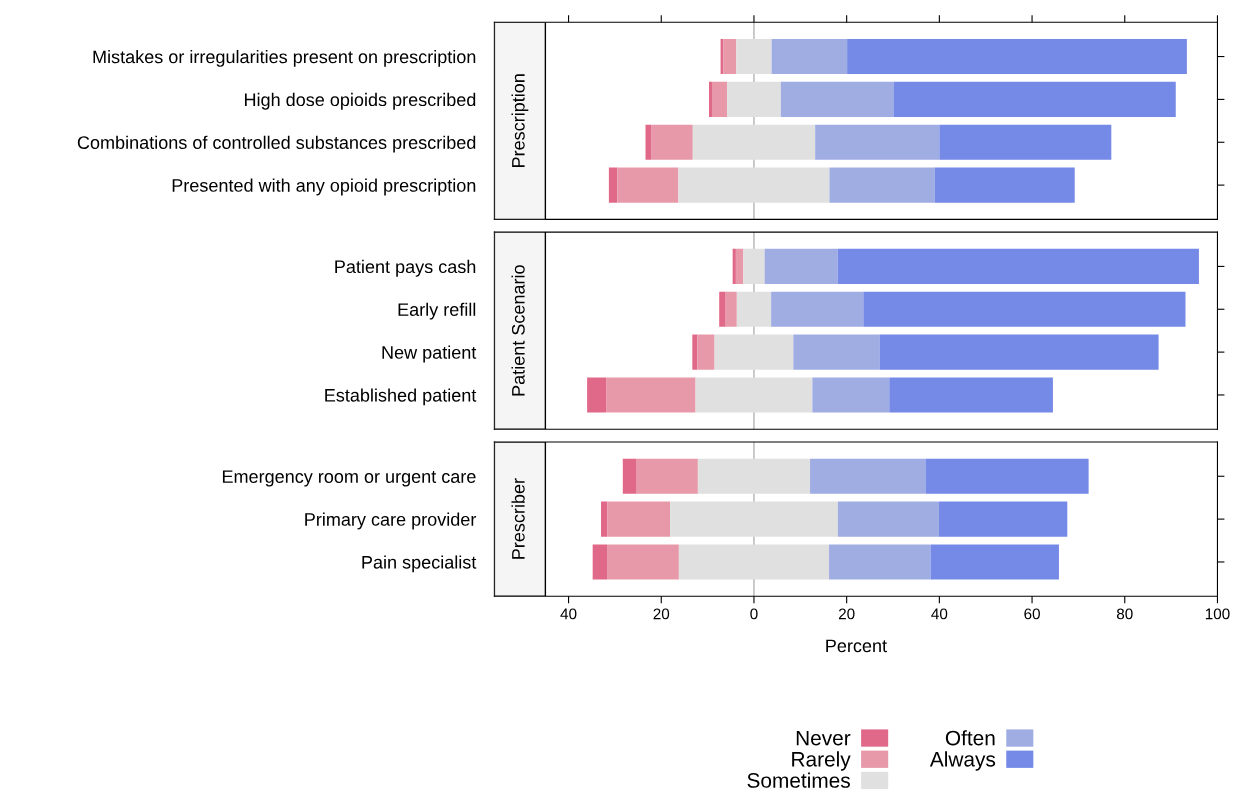  Describe the element at coordinates (349, 478) in the screenshot. I see `y-tick-label: Emergency room or urgent care` at that location.